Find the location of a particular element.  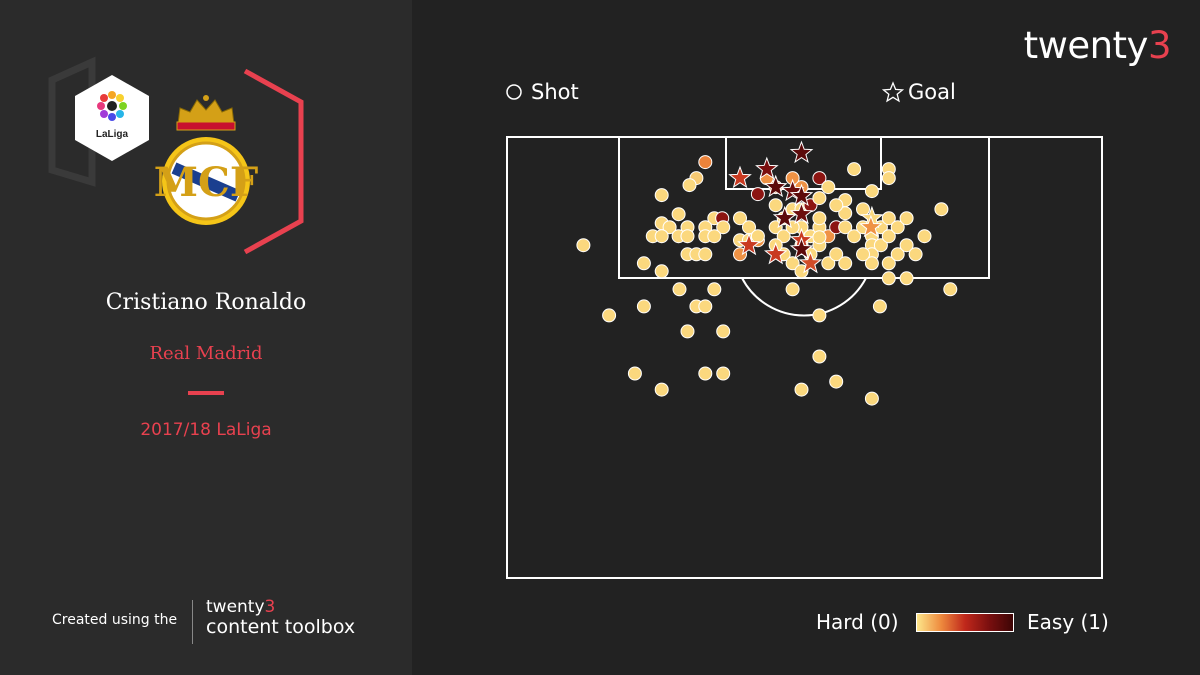

legend-goal-label: Goal is located at coordinates (932, 92).